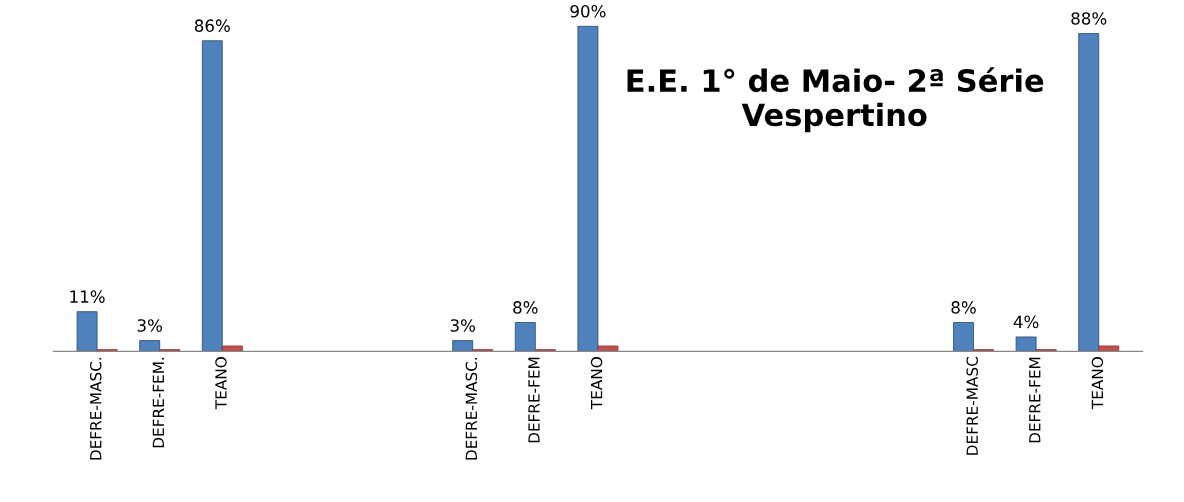  Describe the element at coordinates (87, 296) in the screenshot. I see `data-label: 11%` at that location.